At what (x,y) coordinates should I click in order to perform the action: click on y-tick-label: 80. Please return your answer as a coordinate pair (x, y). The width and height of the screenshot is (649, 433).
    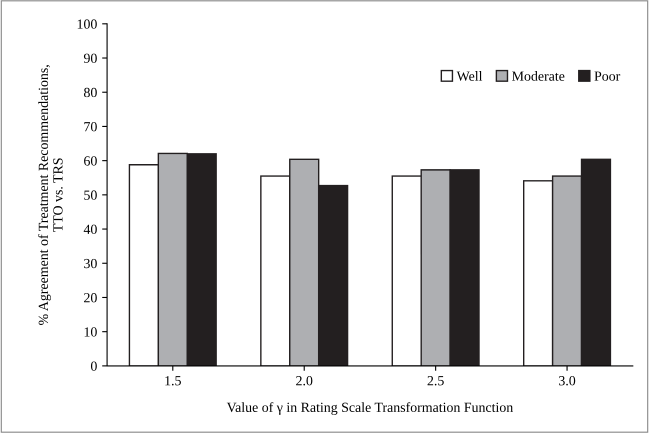
    Looking at the image, I should click on (90, 93).